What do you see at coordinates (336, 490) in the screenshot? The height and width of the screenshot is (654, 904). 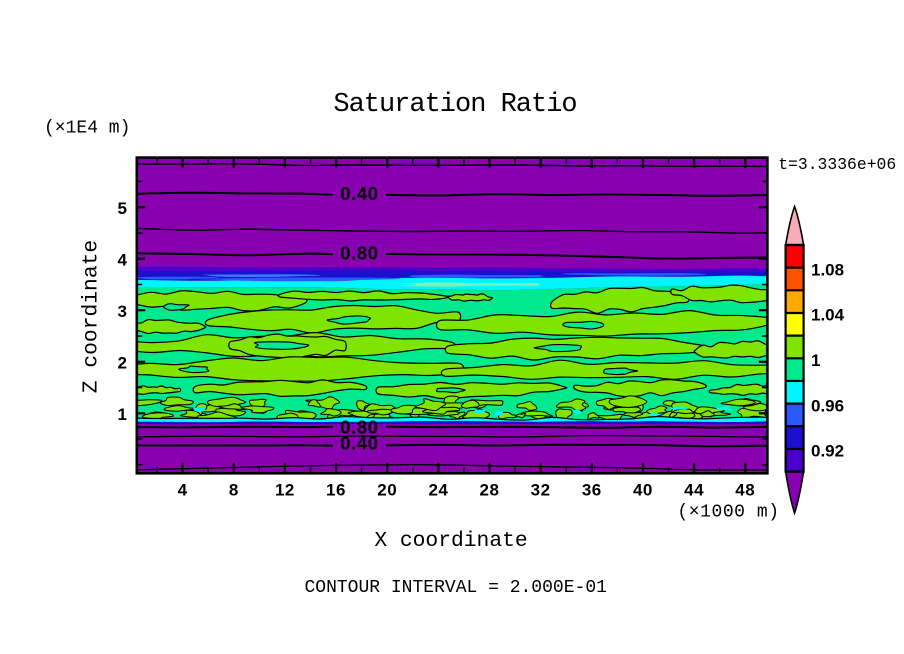 I see `svg-text: 16` at bounding box center [336, 490].